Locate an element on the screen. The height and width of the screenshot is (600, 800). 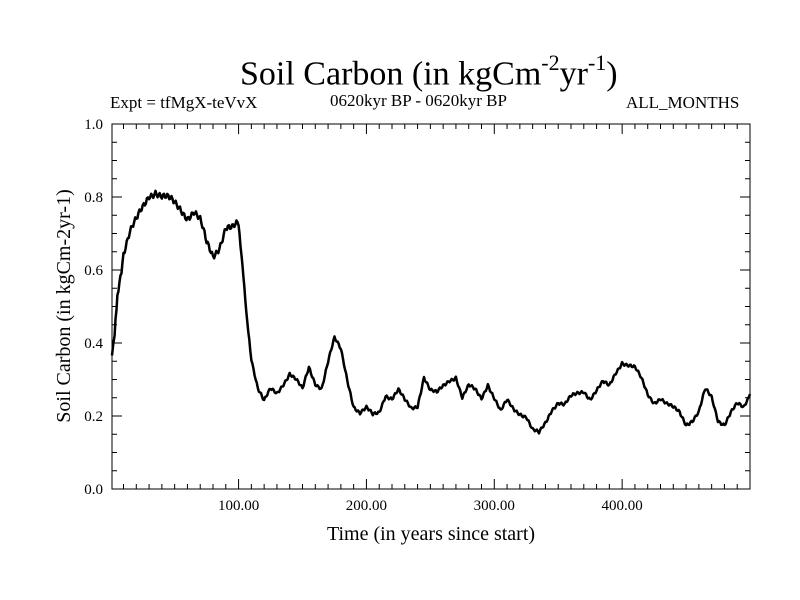
y-tick-label: 0.6 is located at coordinates (93, 271).